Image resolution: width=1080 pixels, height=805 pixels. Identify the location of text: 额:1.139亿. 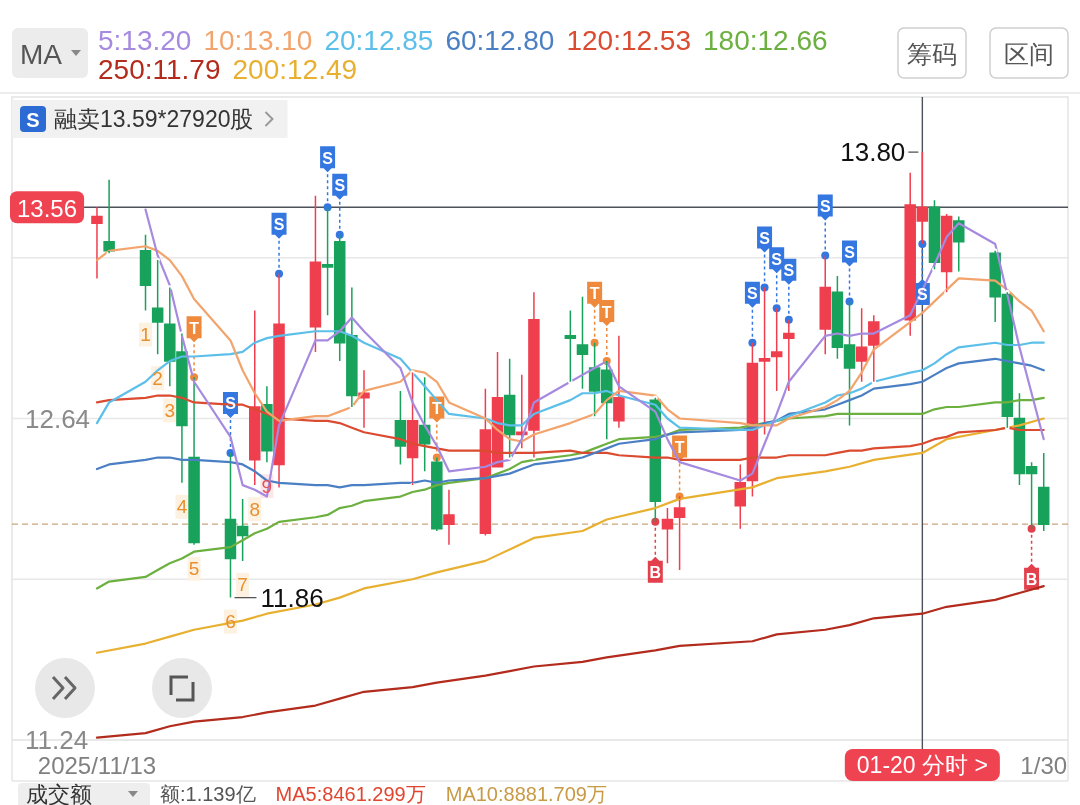
(208, 794).